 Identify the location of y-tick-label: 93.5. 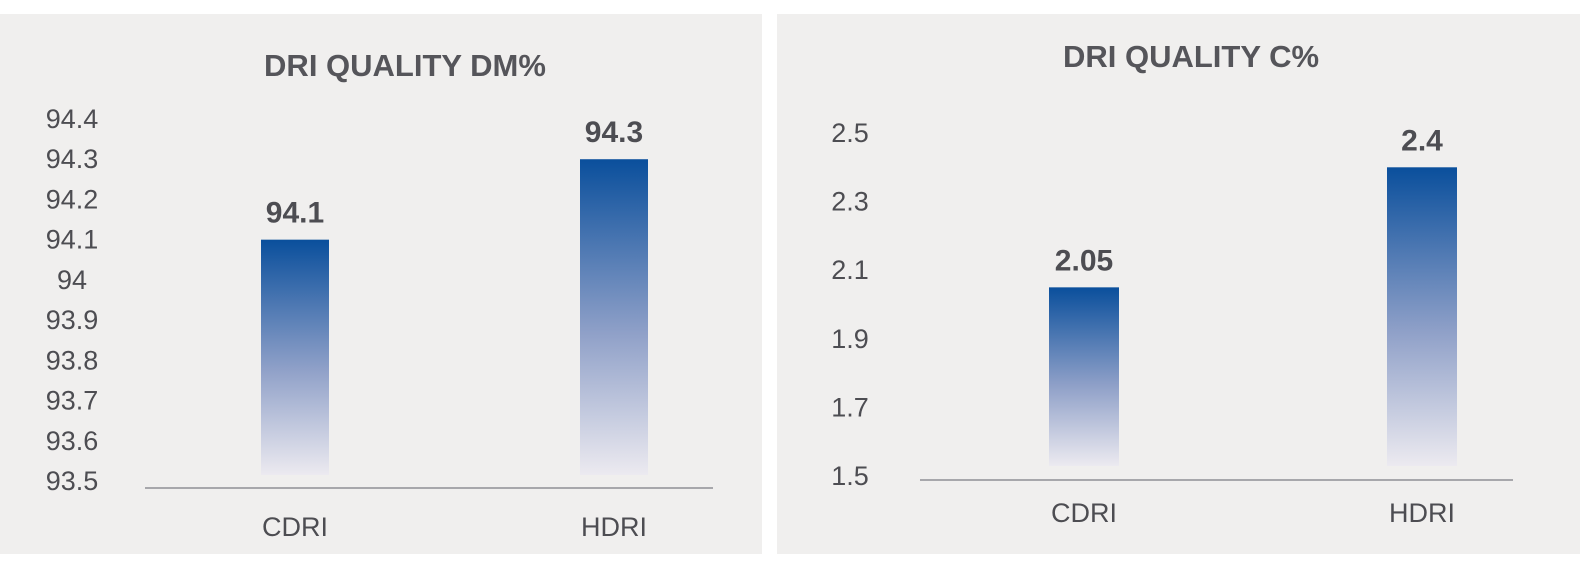
(72, 481).